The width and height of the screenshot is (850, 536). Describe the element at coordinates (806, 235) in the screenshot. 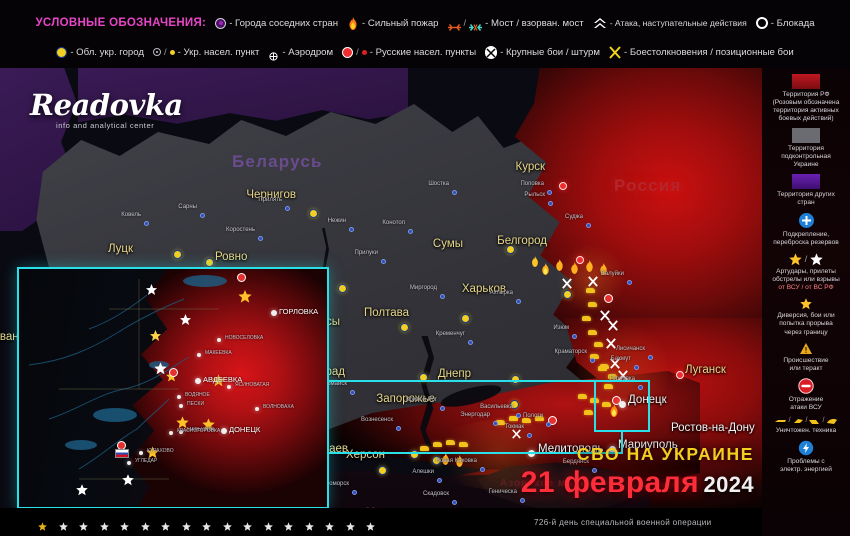

I see `rp-line: Подкрепление,` at that location.